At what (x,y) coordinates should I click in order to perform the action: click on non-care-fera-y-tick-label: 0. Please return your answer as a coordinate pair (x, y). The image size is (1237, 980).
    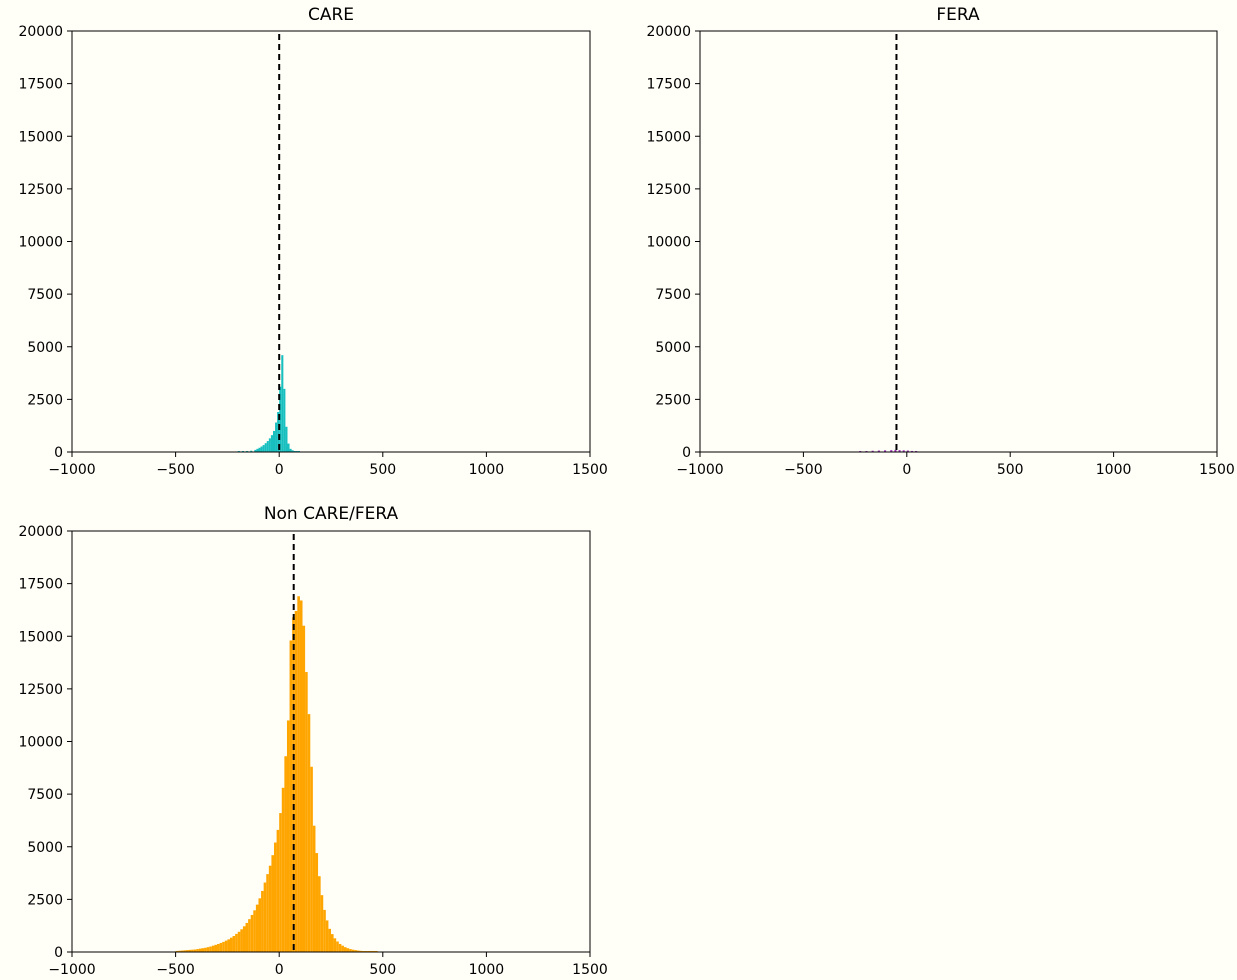
    Looking at the image, I should click on (58, 953).